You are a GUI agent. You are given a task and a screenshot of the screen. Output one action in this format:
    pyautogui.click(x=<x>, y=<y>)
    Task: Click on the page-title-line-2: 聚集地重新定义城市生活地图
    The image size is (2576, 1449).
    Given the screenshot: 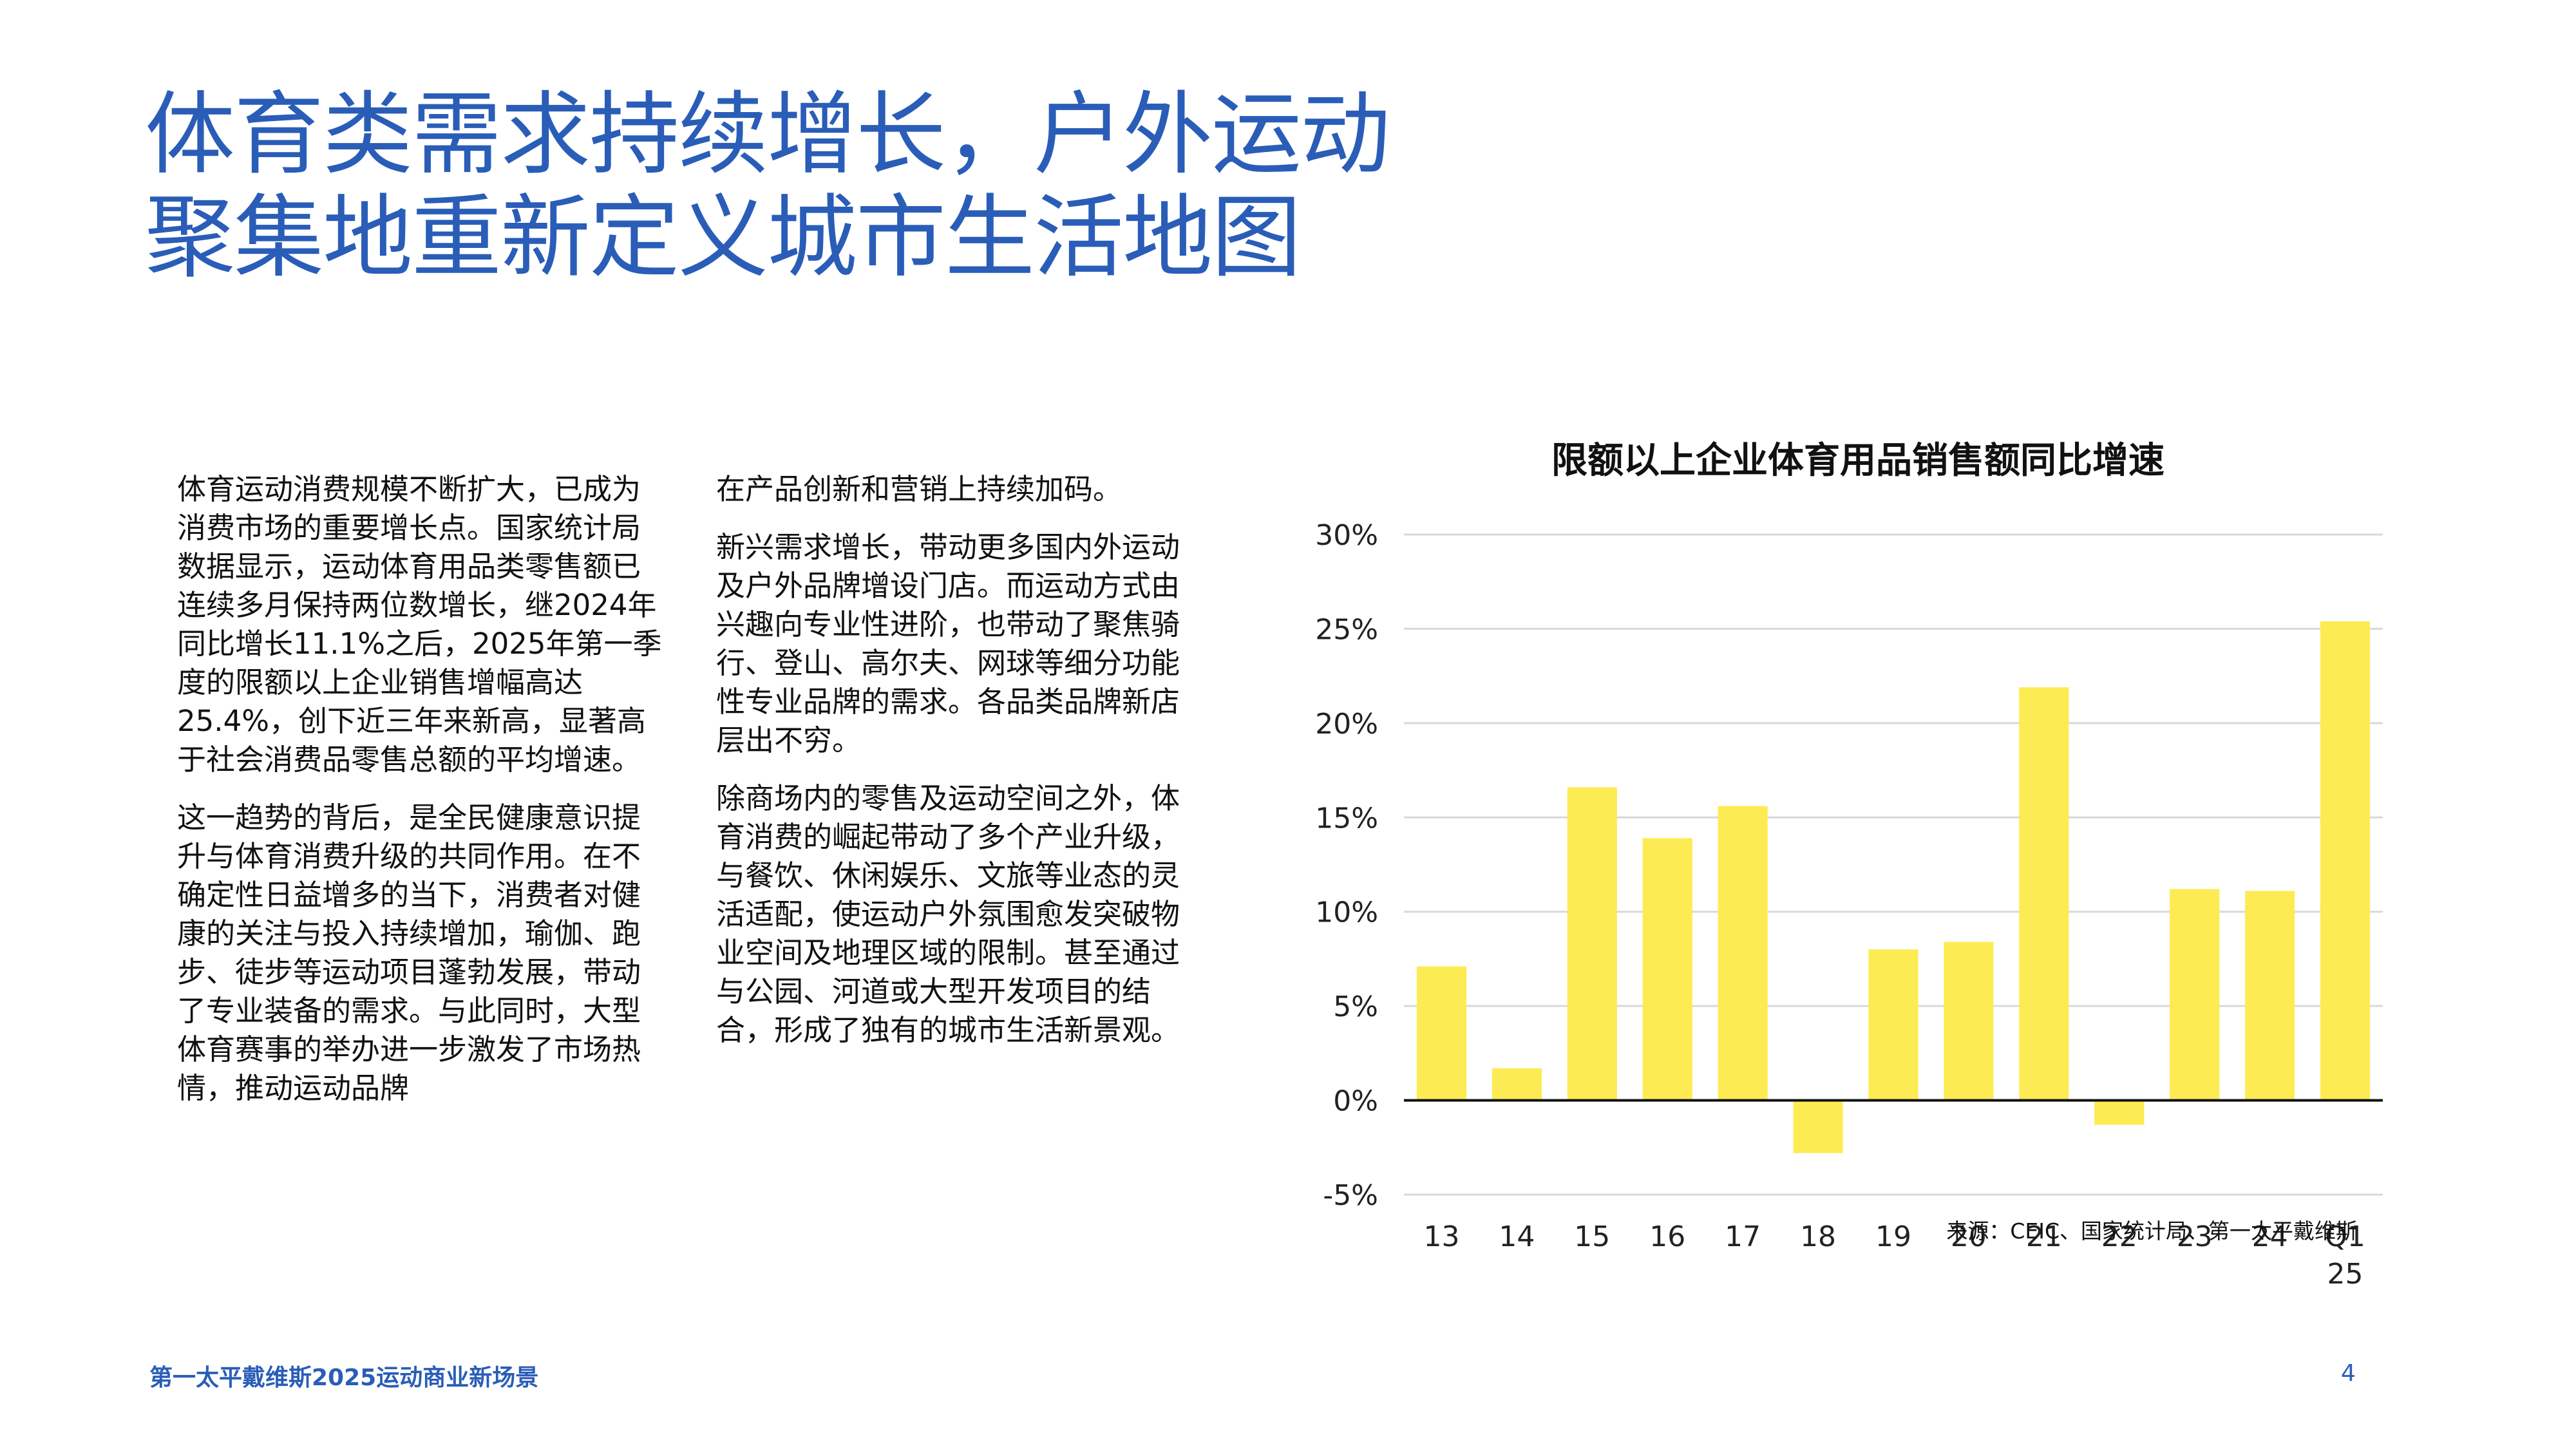 What is the action you would take?
    pyautogui.click(x=723, y=238)
    